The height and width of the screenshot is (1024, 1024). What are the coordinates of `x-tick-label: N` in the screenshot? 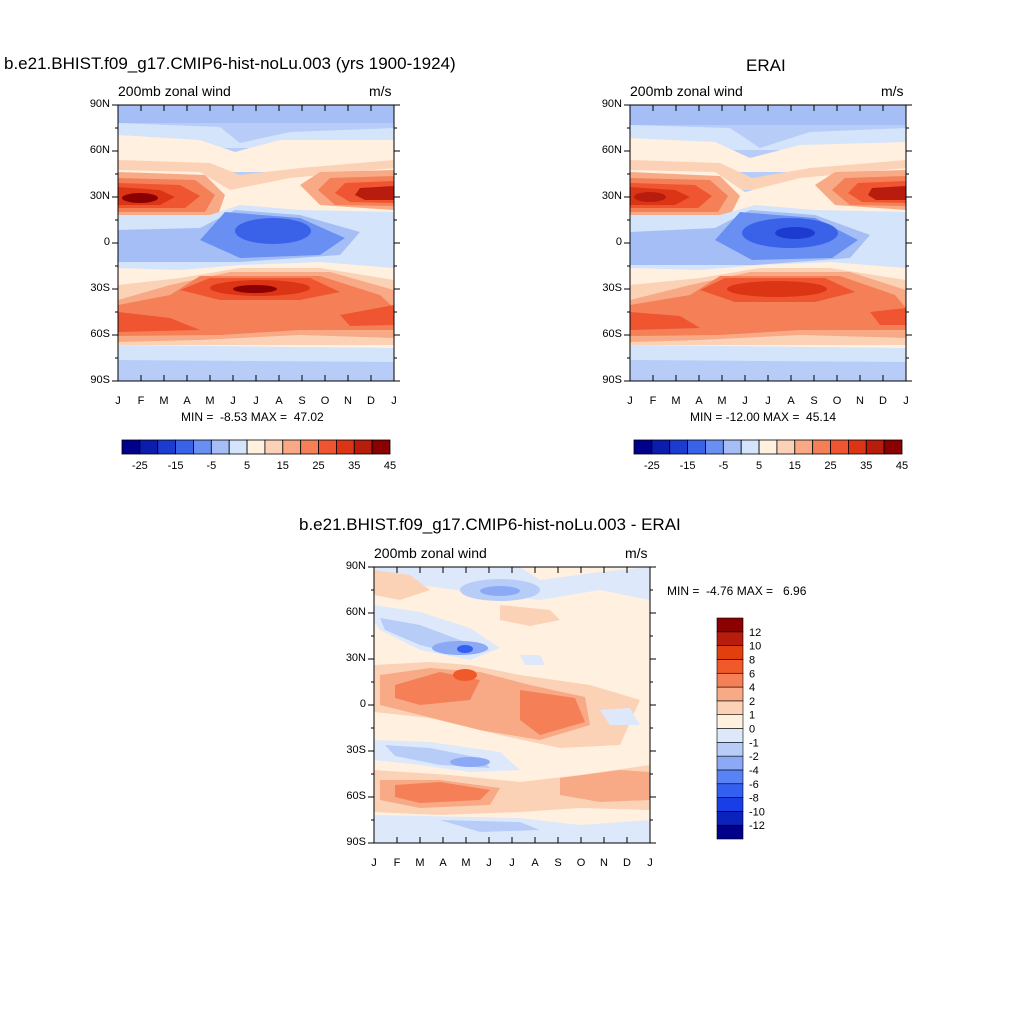 It's located at (860, 401).